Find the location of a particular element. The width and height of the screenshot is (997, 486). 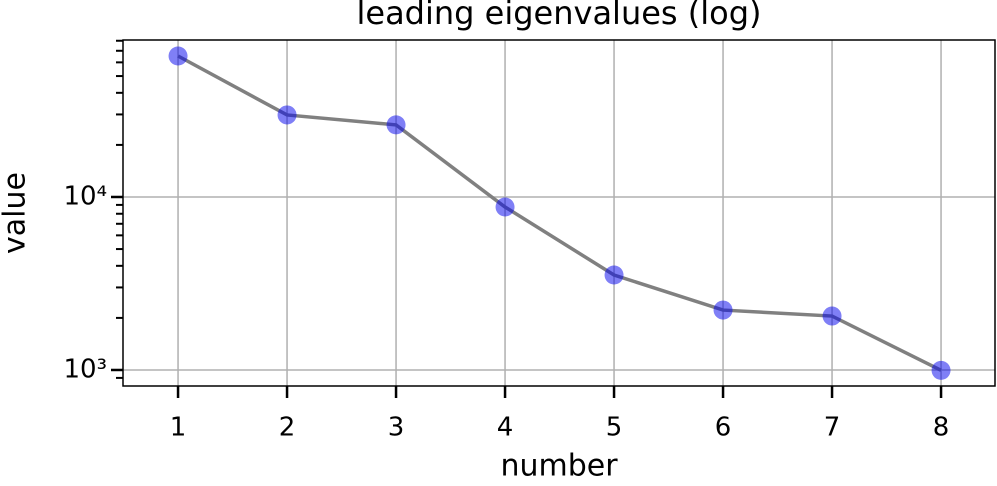

x-axis-label: number is located at coordinates (559, 466).